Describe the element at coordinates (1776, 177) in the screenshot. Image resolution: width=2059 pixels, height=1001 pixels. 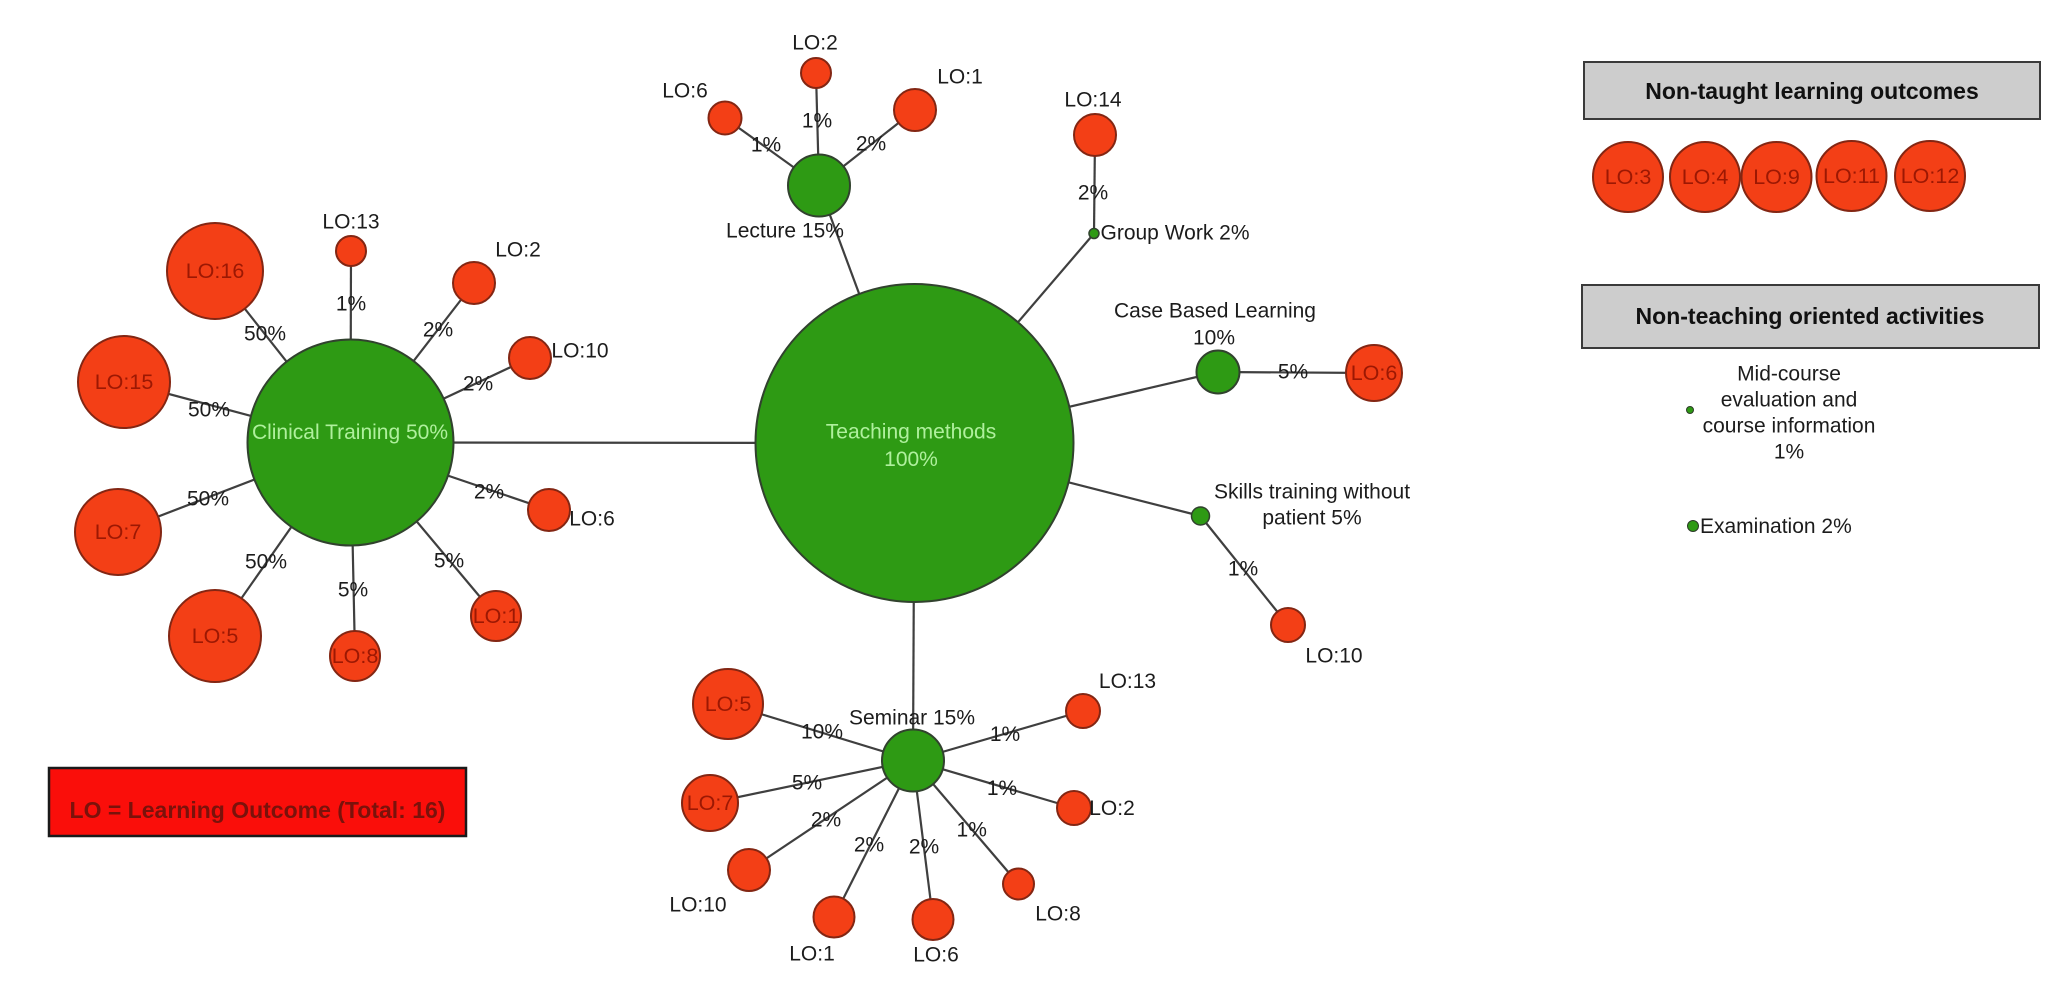
I see `svg-text: LO:9` at that location.